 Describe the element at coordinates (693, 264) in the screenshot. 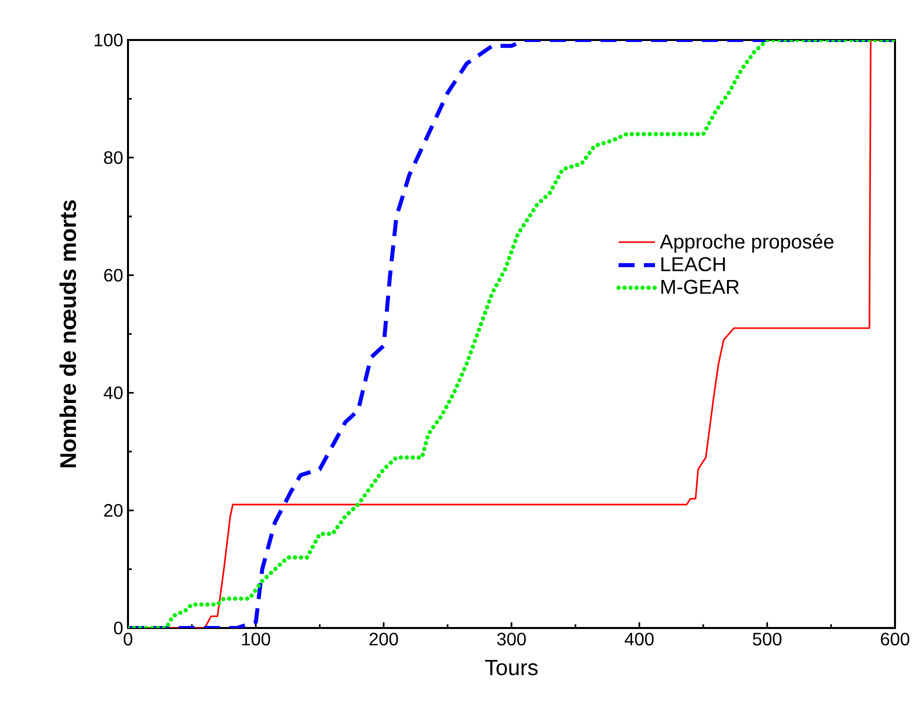

I see `legend-label: LEACH` at that location.